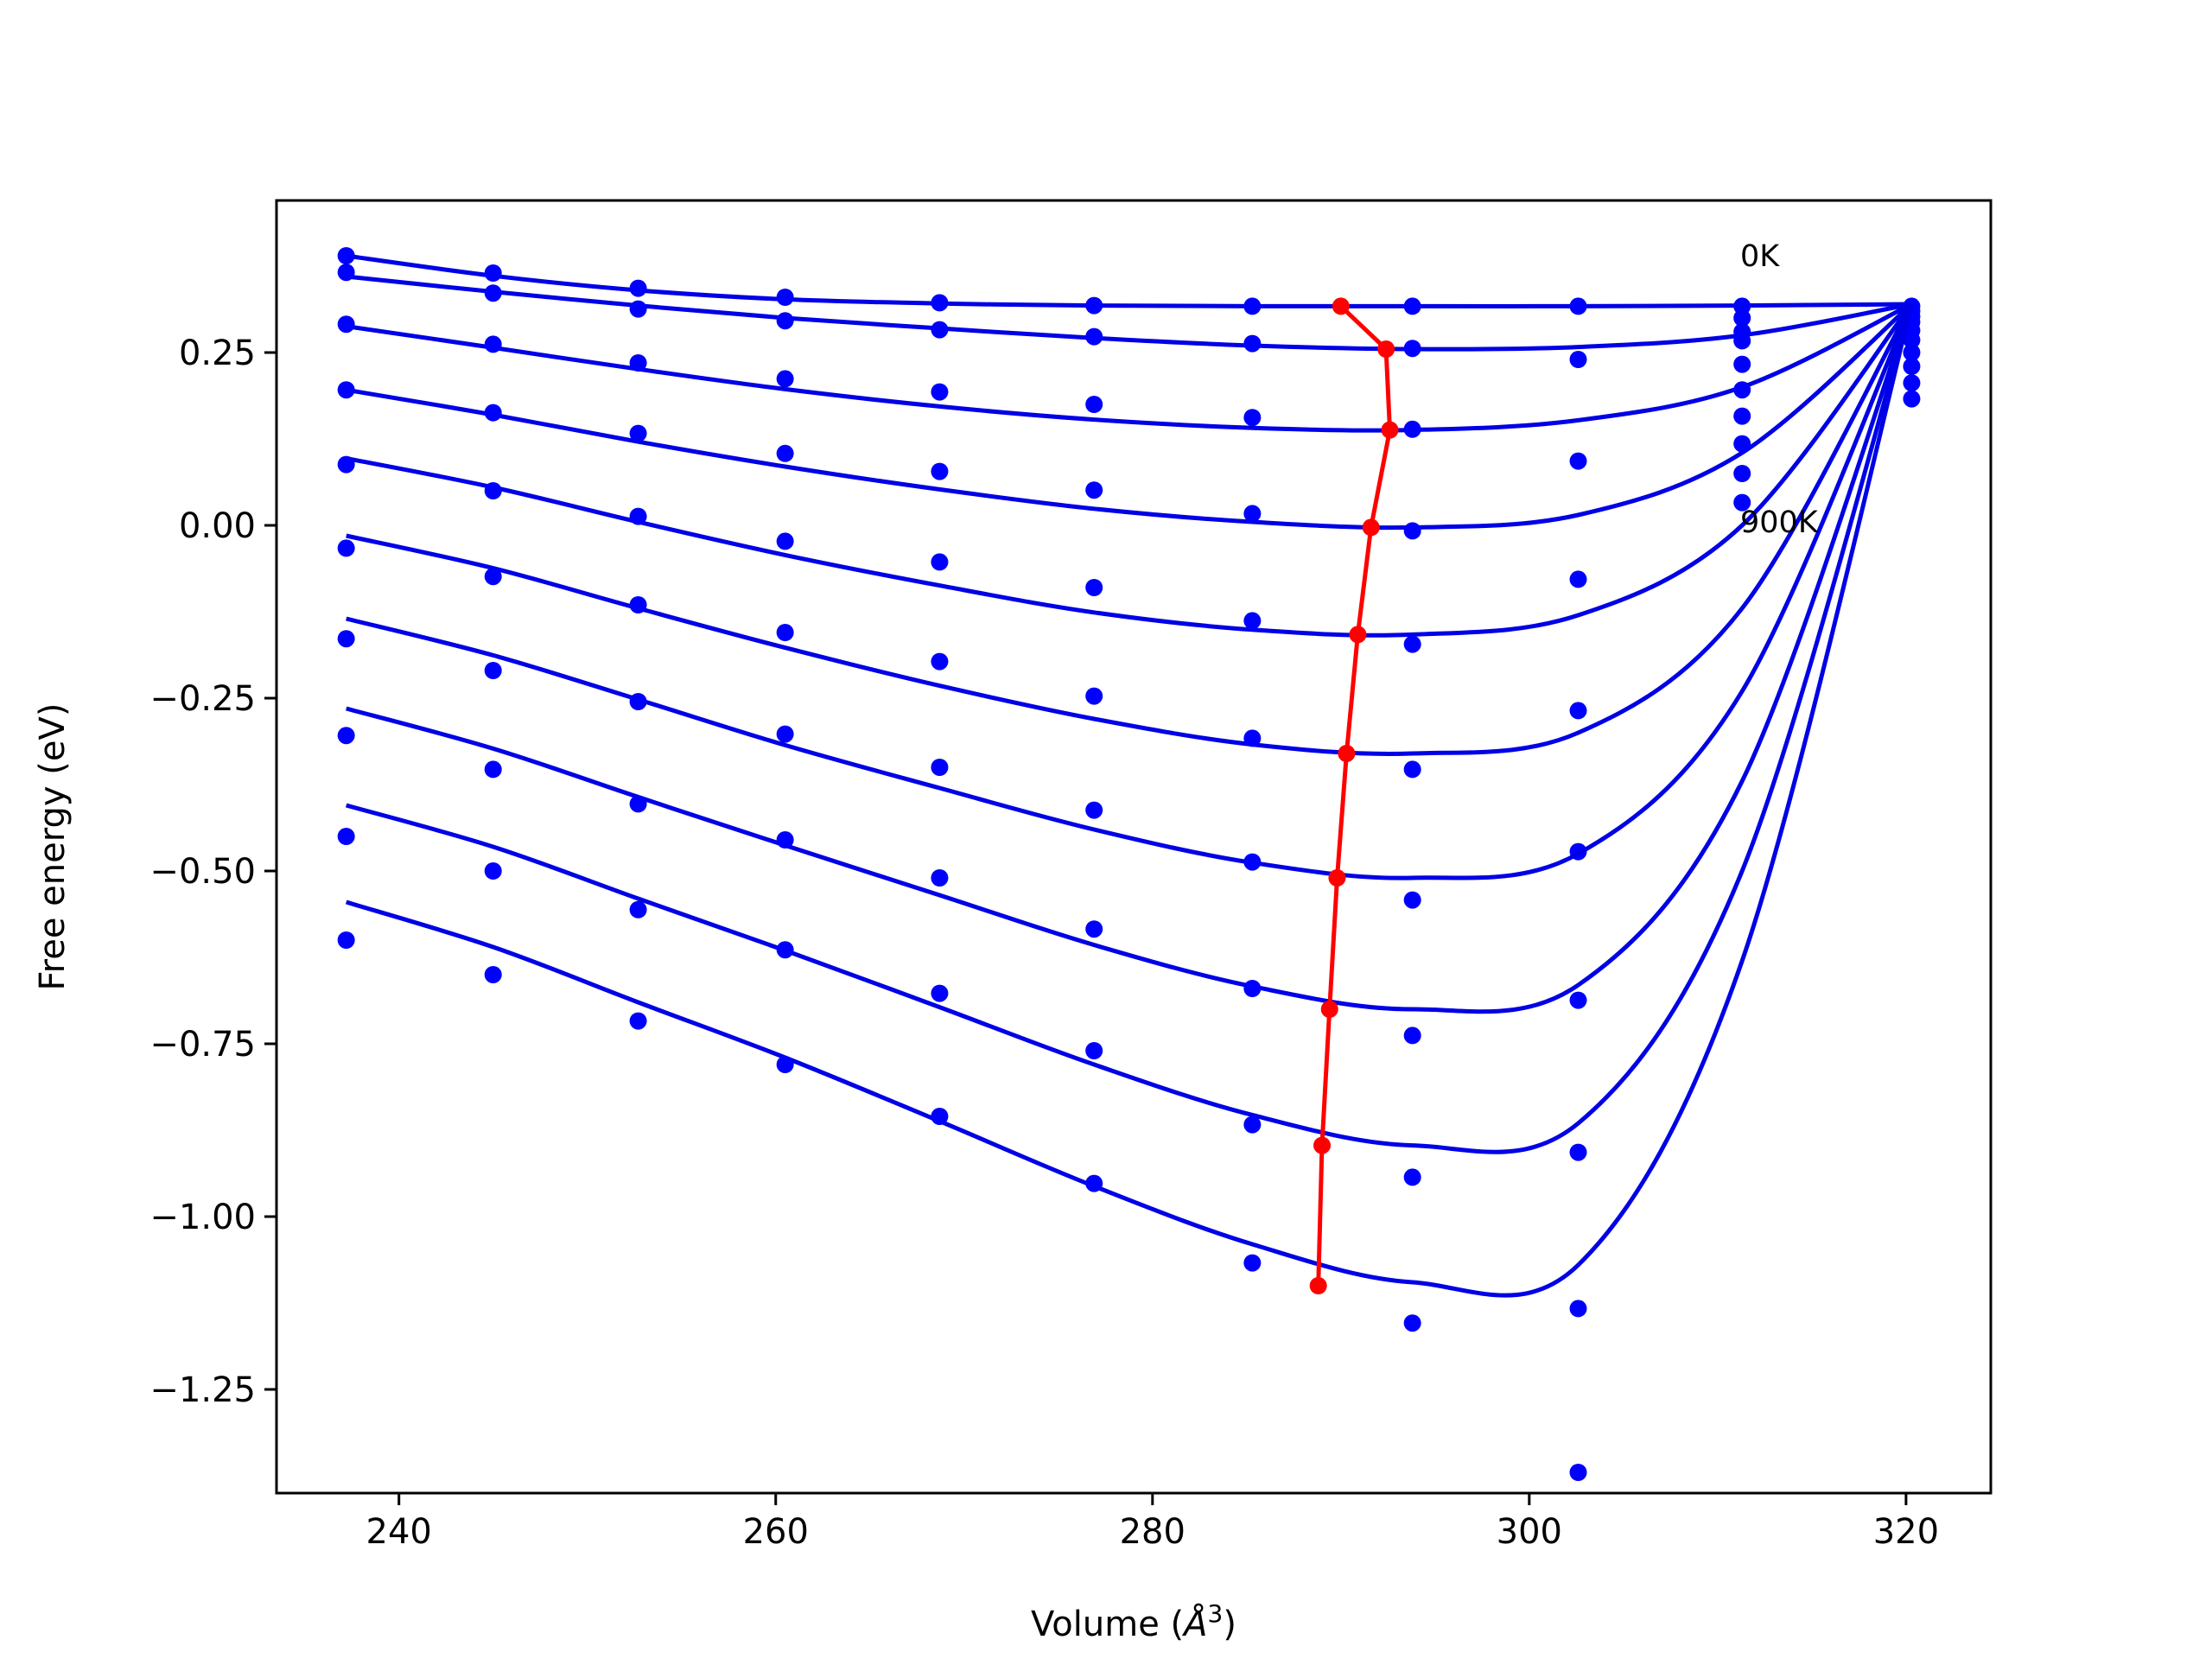  I want to click on y-tick-label: −0.50, so click(202, 872).